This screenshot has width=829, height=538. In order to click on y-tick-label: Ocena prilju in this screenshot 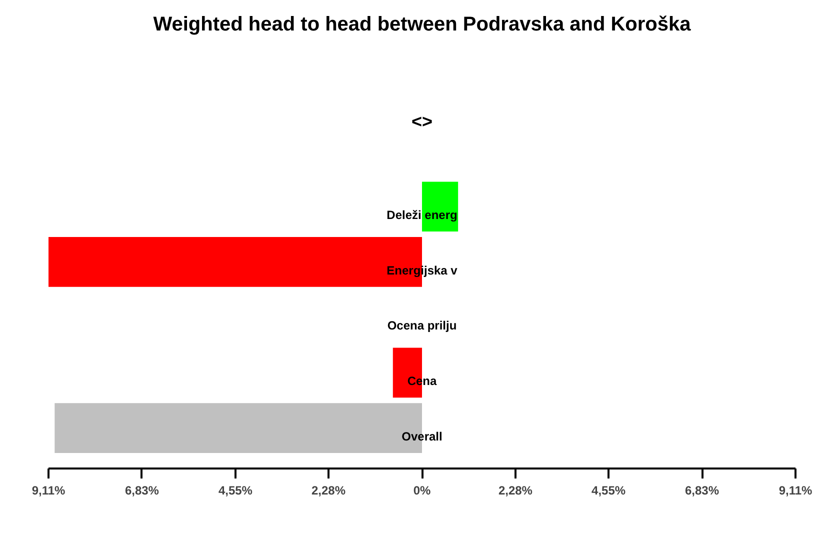, I will do `click(422, 325)`.